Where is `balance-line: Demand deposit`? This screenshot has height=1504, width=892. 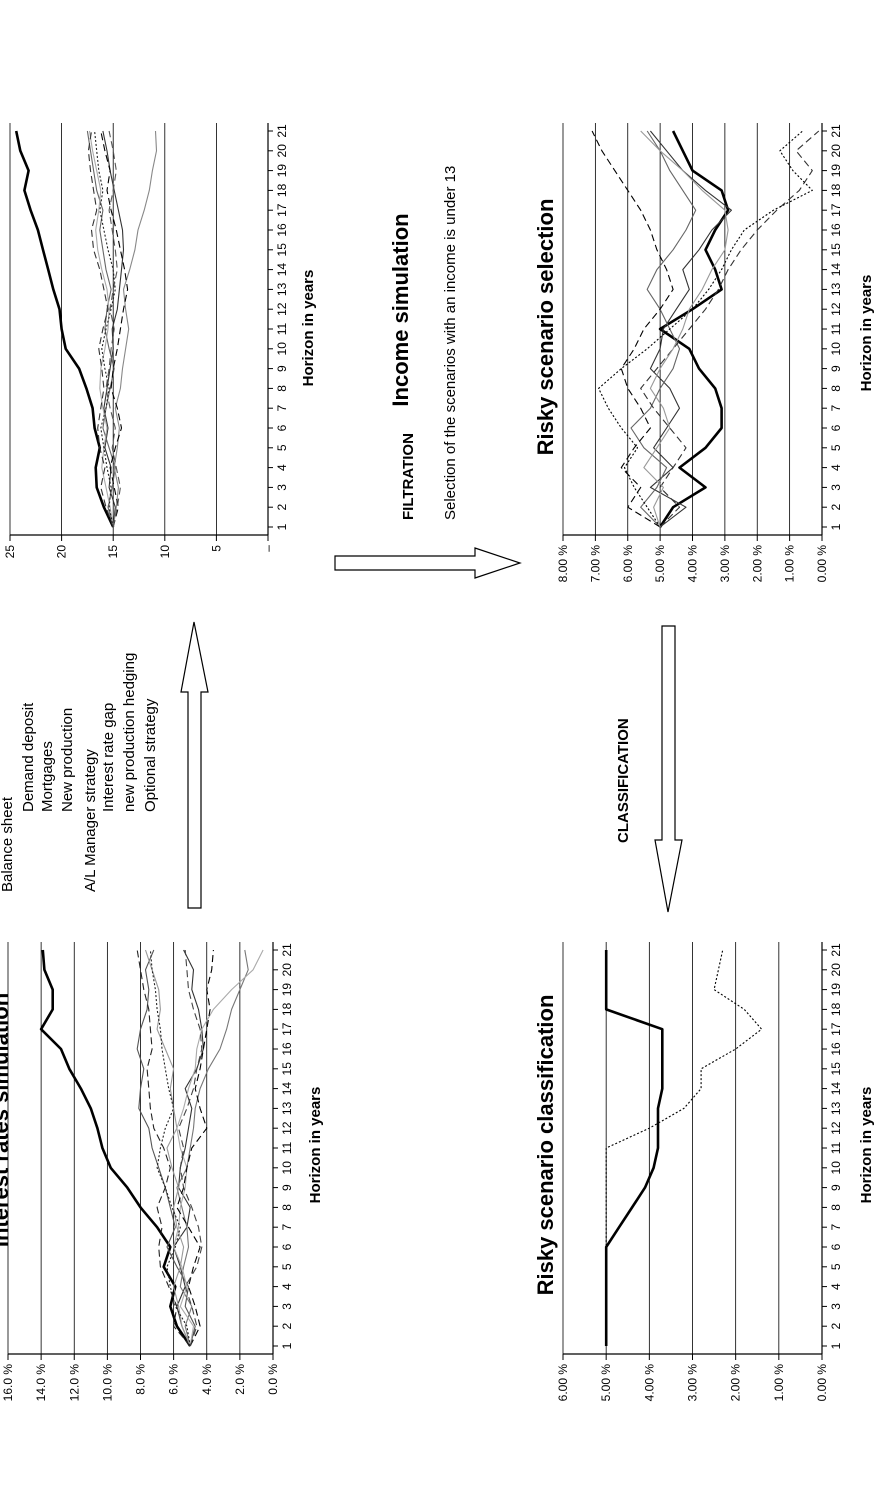
balance-line: Demand deposit is located at coordinates (28, 757).